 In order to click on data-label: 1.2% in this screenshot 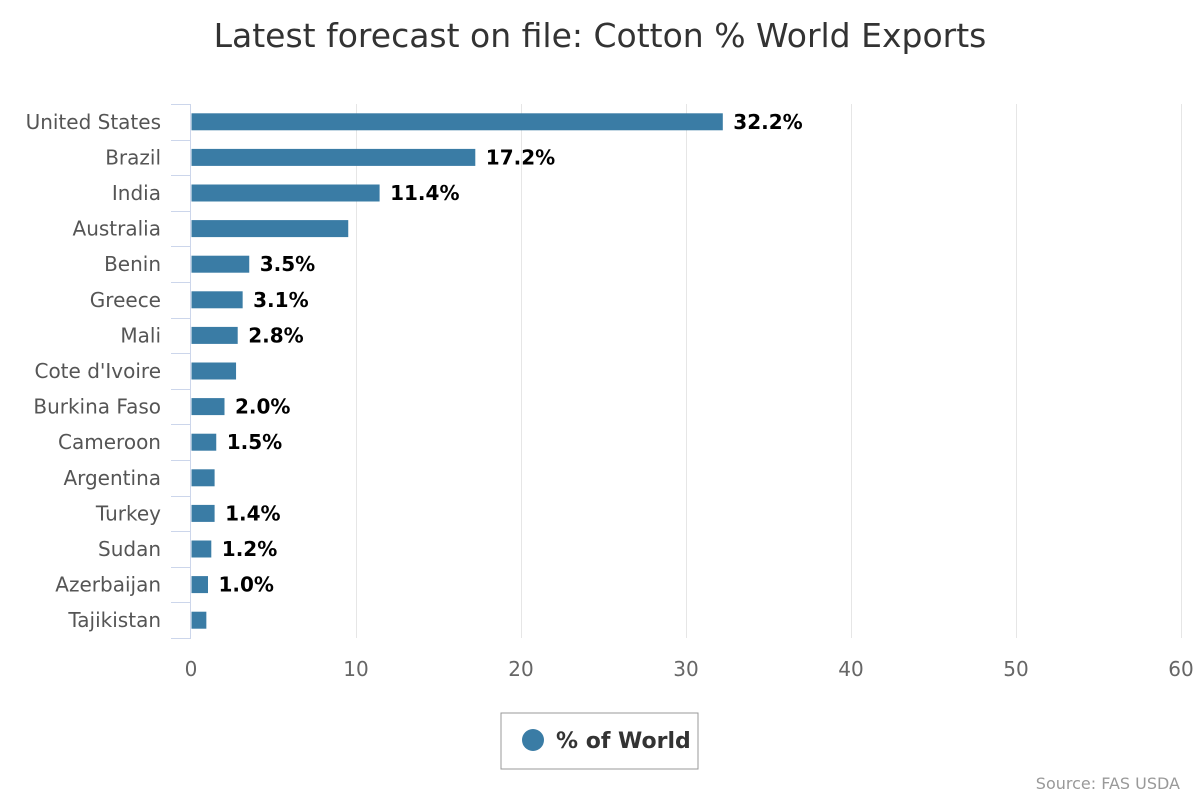, I will do `click(249, 549)`.